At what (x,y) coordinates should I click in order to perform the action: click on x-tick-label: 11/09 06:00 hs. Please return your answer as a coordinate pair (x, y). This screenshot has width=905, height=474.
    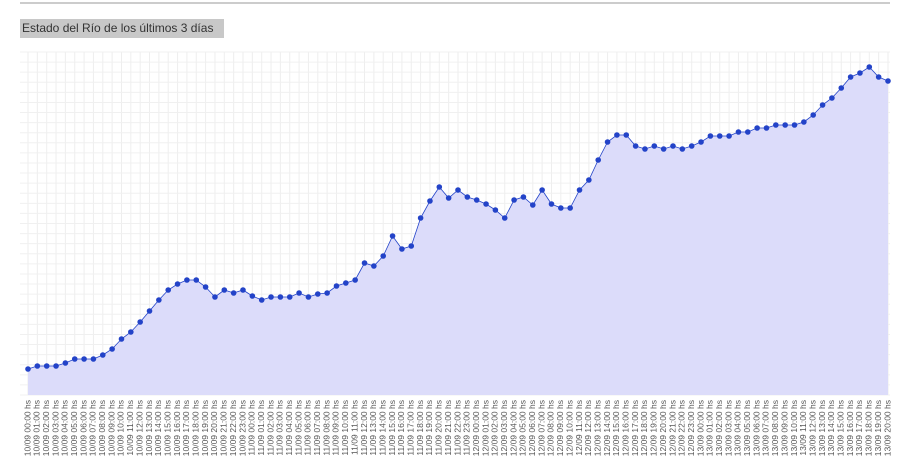
    Looking at the image, I should click on (308, 428).